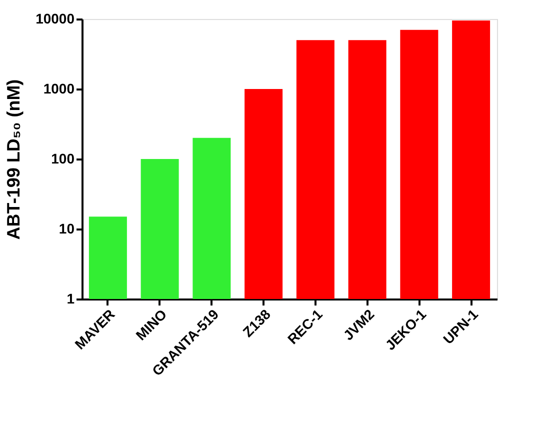 The image size is (553, 426). I want to click on y-tick-label: 1000, so click(59, 88).